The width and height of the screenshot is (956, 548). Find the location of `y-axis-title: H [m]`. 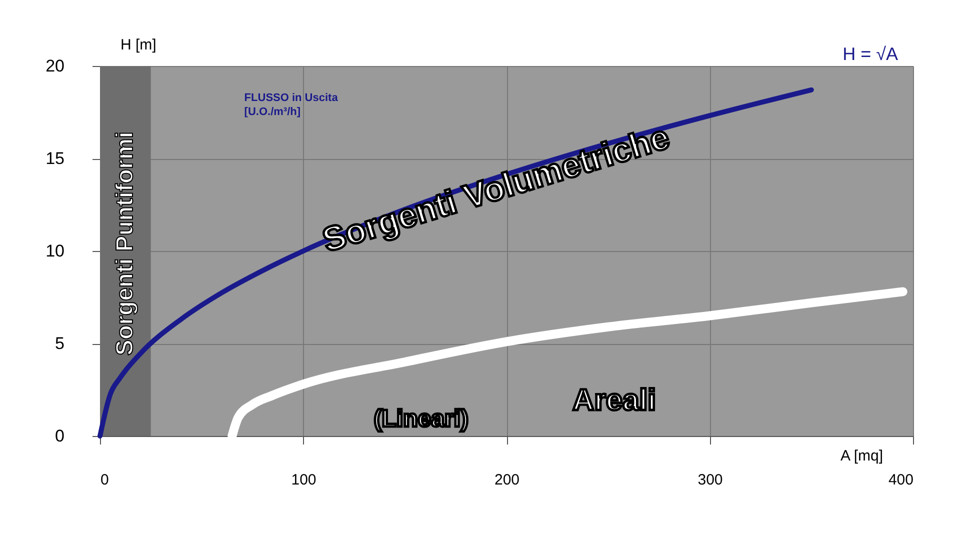

y-axis-title: H [m] is located at coordinates (138, 45).